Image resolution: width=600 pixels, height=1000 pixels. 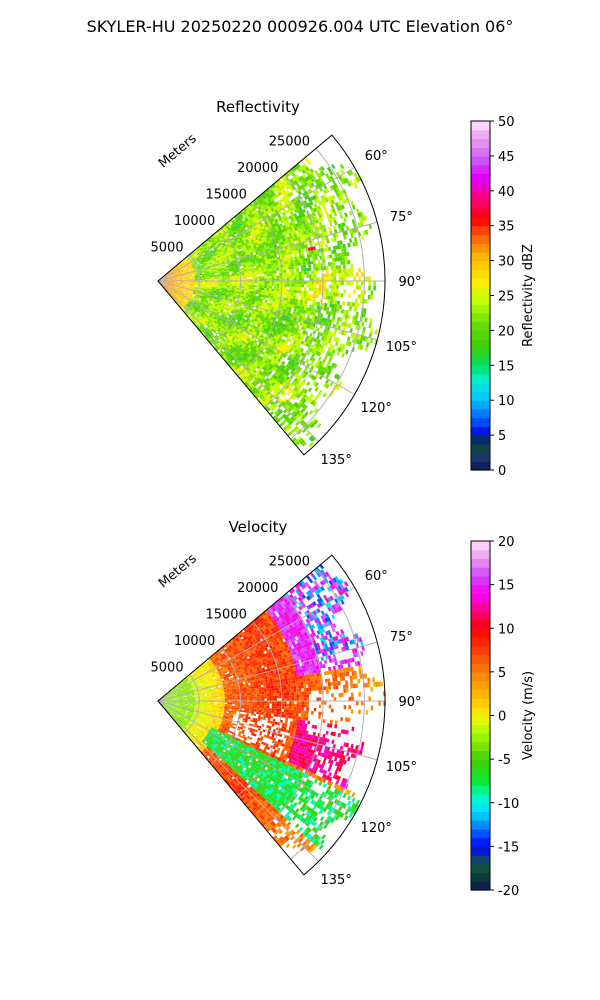 What do you see at coordinates (258, 107) in the screenshot?
I see `reflectivity-title: Reflectivity` at bounding box center [258, 107].